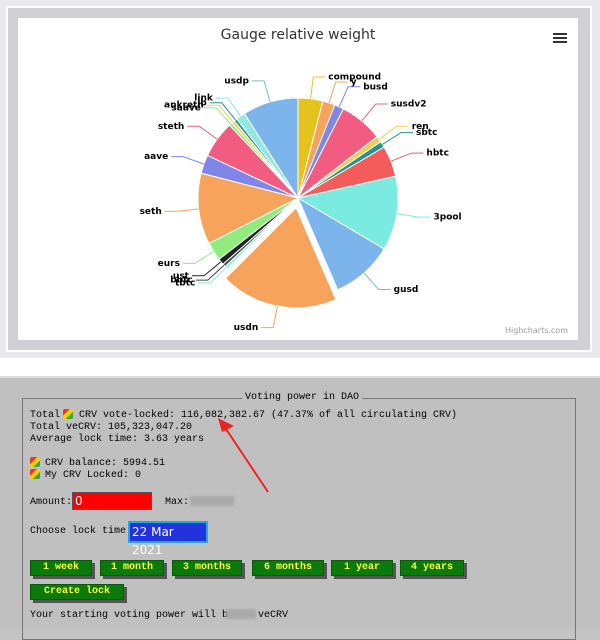 This screenshot has width=600, height=640. What do you see at coordinates (61, 568) in the screenshot?
I see `period-button: 1 week` at bounding box center [61, 568].